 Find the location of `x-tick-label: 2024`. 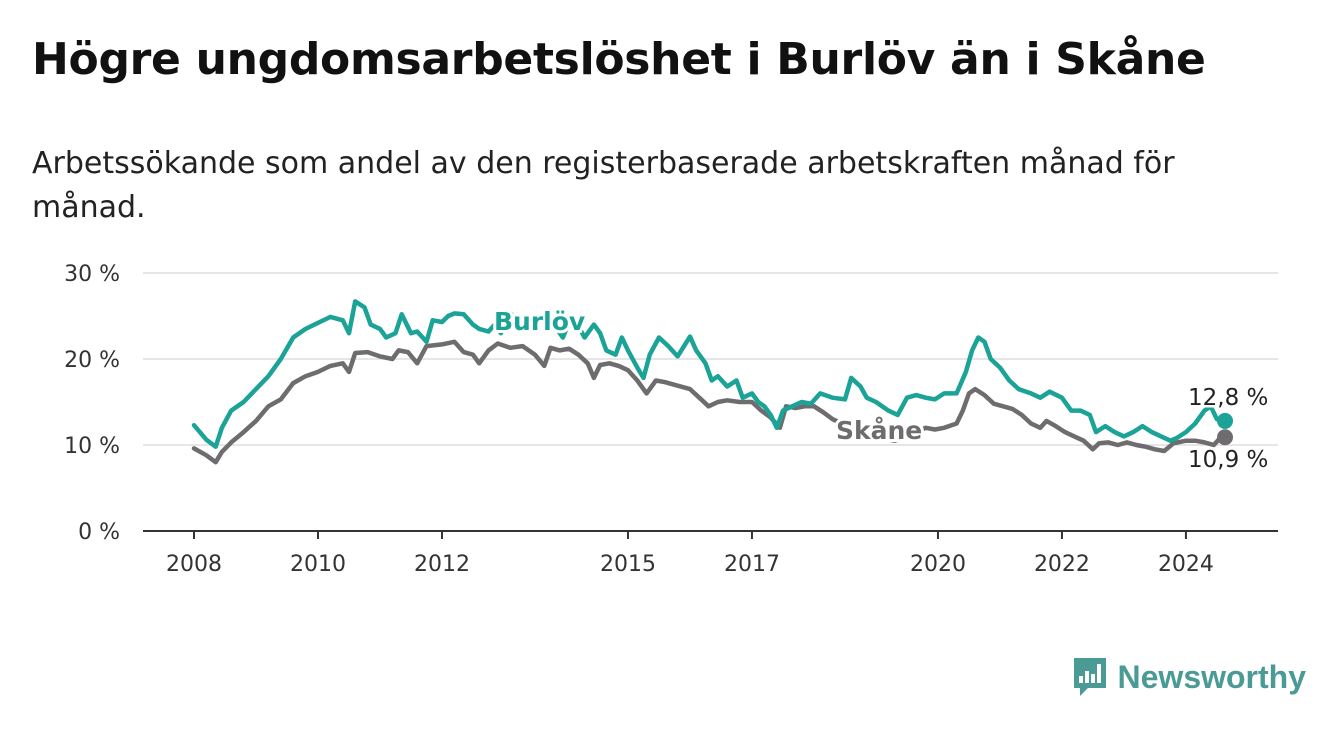

x-tick-label: 2024 is located at coordinates (1186, 564).